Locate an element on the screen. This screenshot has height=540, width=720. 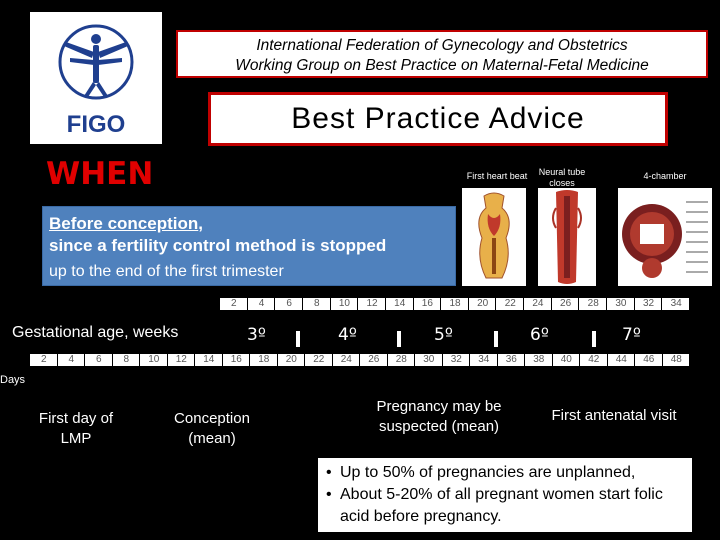
scale-tick-label: 46 is located at coordinates (649, 359).